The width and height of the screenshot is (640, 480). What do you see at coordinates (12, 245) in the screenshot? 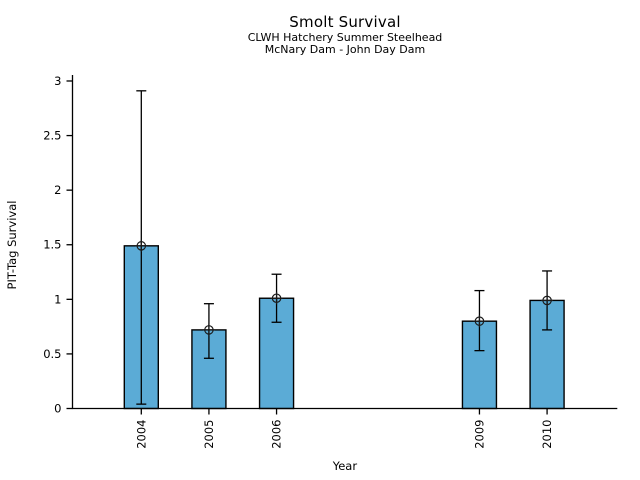
I see `y-axis-label: PIT-Tag Survival` at bounding box center [12, 245].